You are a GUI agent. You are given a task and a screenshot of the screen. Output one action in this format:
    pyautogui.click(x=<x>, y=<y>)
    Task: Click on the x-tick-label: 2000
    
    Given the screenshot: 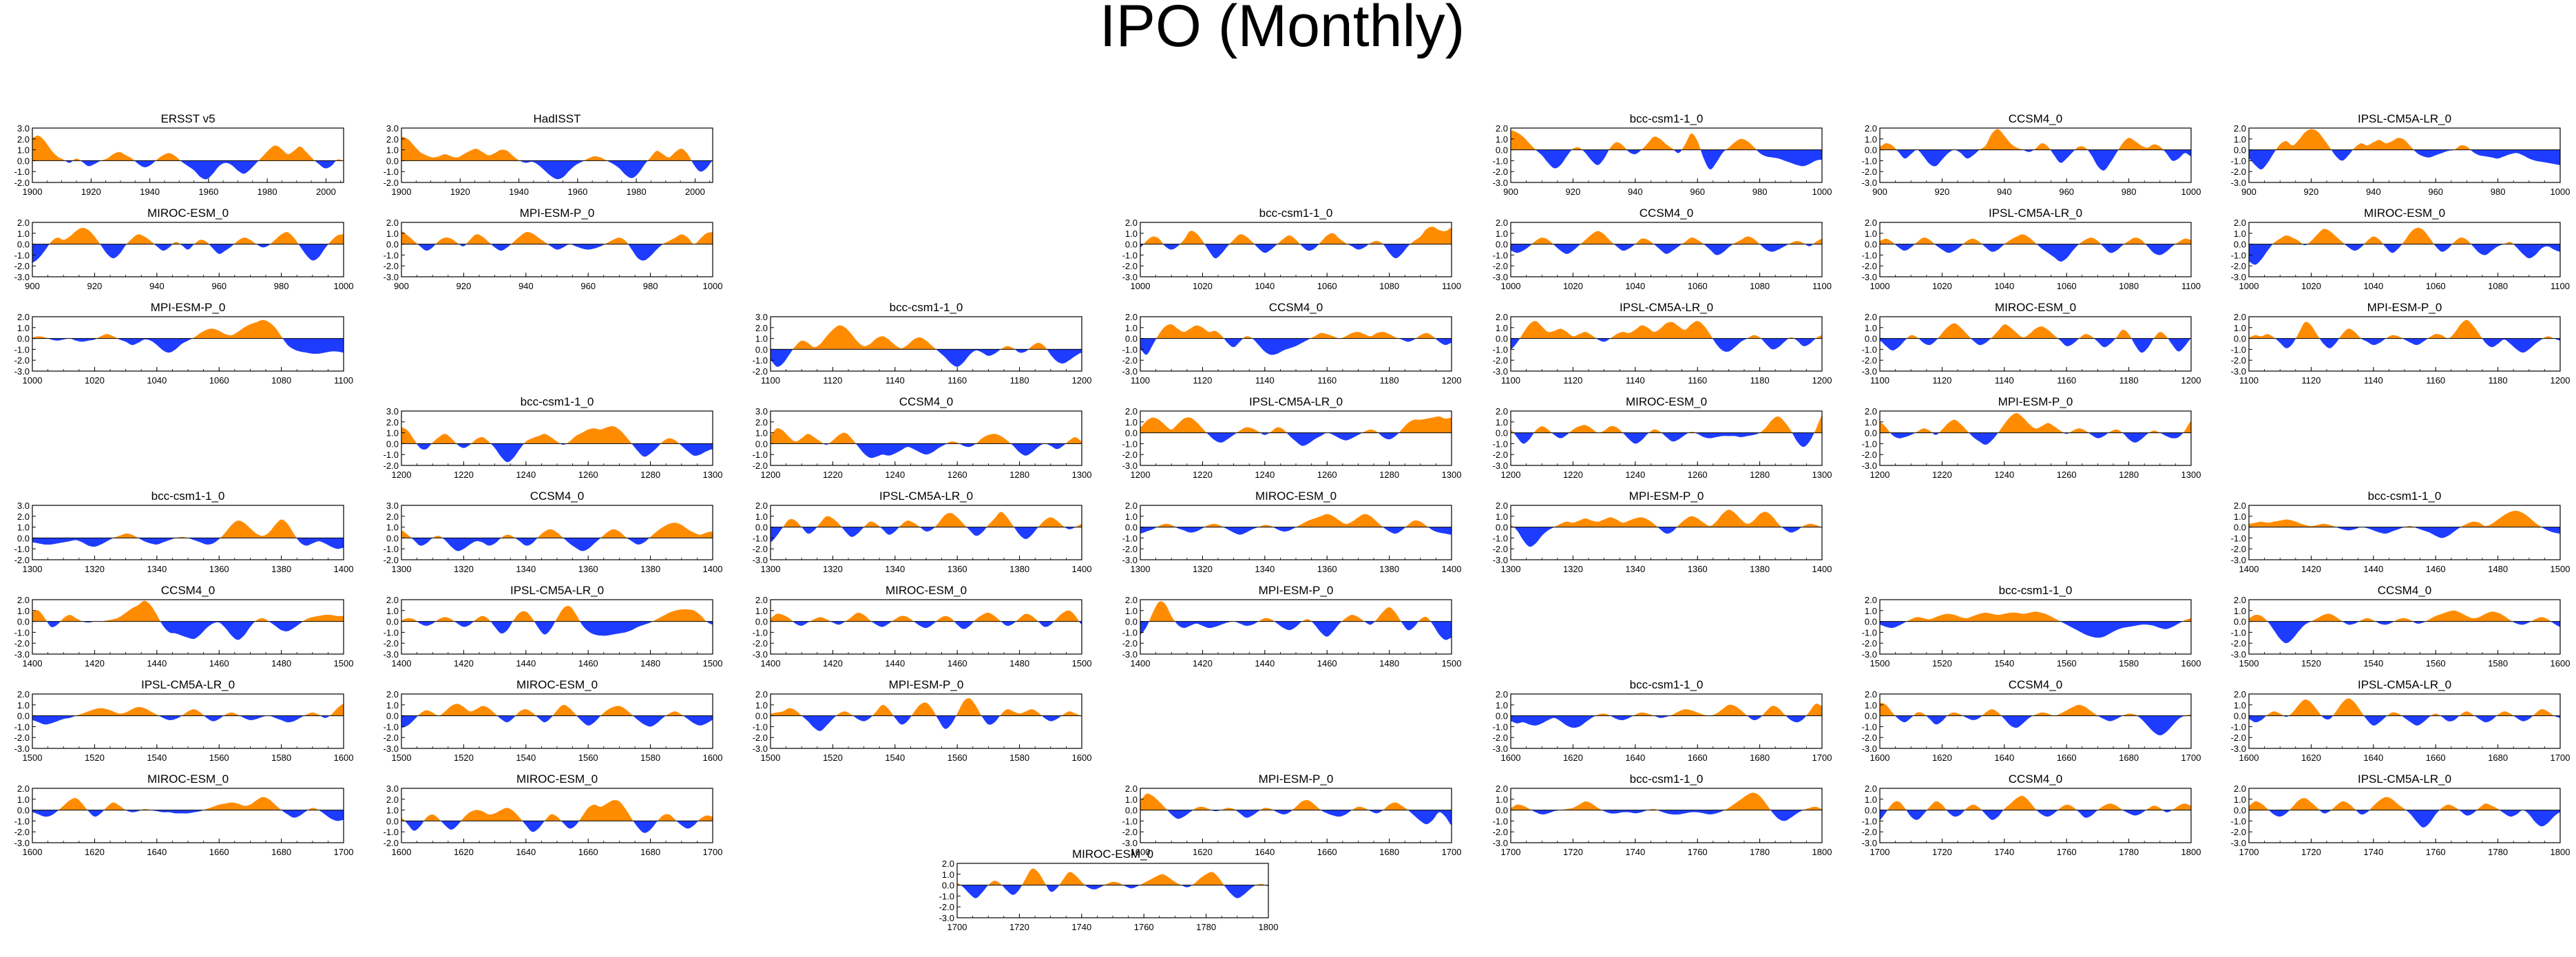 What is the action you would take?
    pyautogui.click(x=695, y=192)
    